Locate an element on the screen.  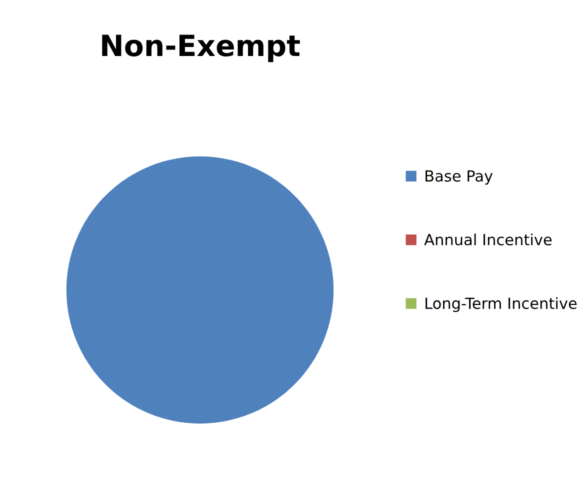
legend-label: Annual Incentive is located at coordinates (488, 240).